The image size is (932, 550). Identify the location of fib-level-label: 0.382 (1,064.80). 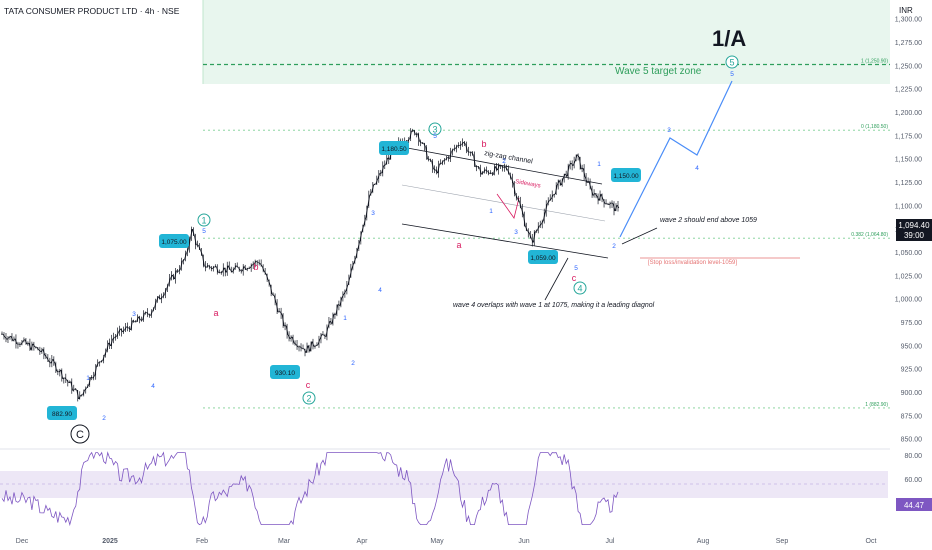
(869, 235).